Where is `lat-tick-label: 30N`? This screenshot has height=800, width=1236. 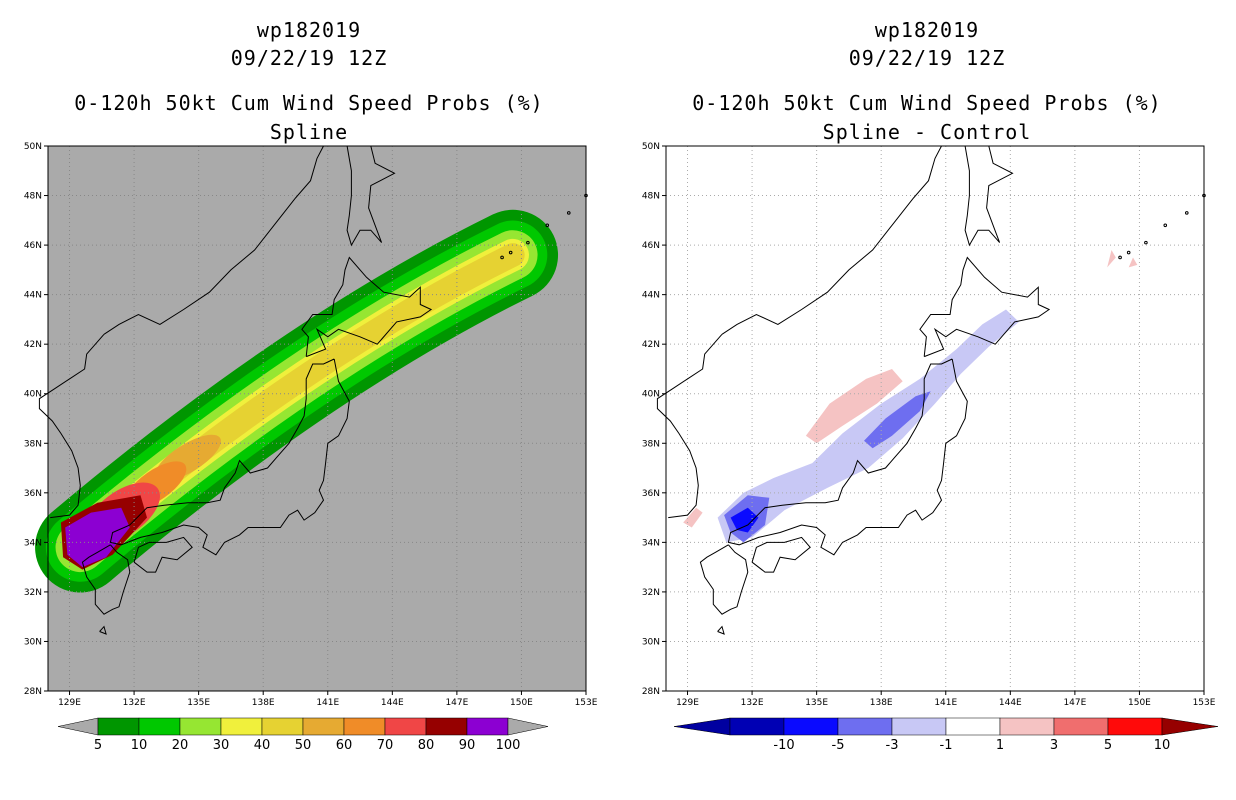
lat-tick-label: 30N is located at coordinates (651, 642).